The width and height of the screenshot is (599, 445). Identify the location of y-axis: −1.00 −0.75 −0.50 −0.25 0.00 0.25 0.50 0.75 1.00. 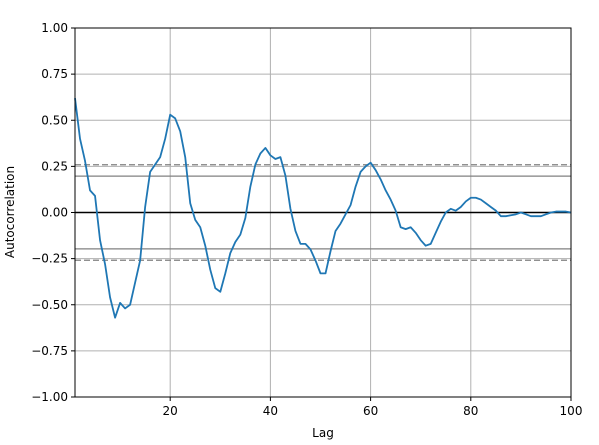
(53, 212).